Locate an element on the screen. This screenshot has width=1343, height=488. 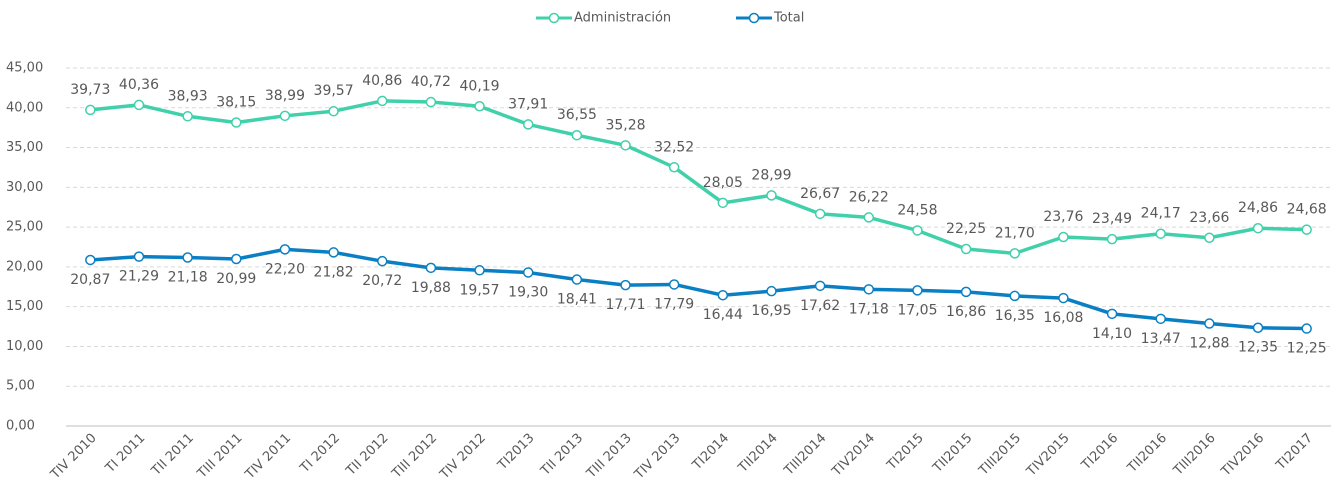
x-tick-label: TII2014 is located at coordinates (758, 454).